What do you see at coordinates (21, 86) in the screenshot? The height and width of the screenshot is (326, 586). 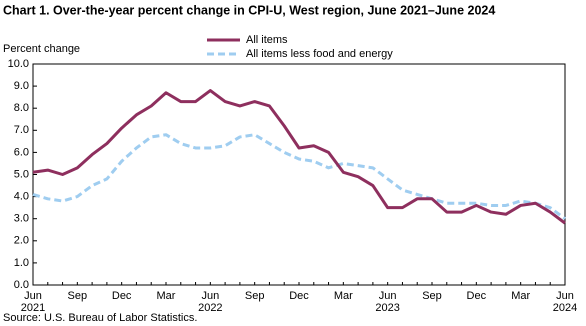 I see `y-tick-label: 9.0` at bounding box center [21, 86].